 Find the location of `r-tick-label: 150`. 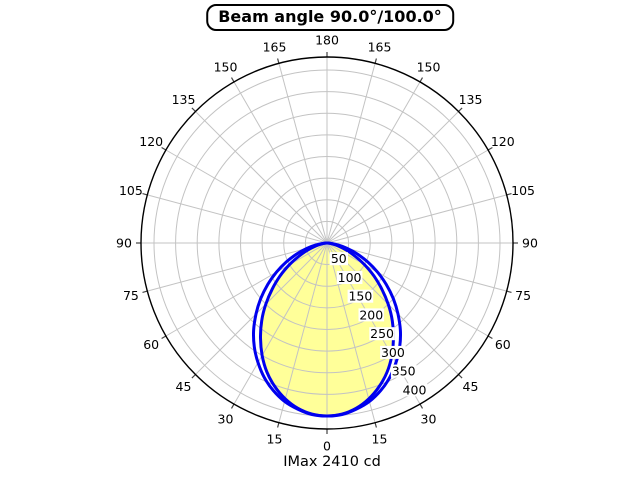

r-tick-label: 150 is located at coordinates (360, 296).